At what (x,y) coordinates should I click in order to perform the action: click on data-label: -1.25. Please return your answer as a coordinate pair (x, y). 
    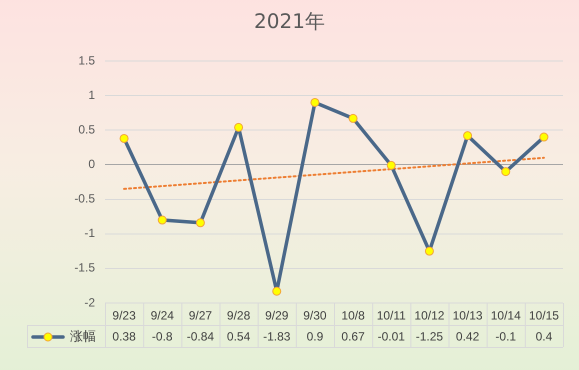
    Looking at the image, I should click on (430, 336).